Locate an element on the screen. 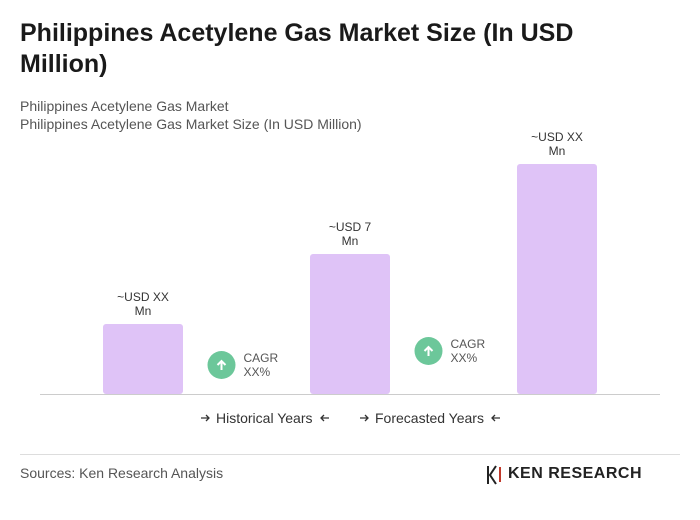 The width and height of the screenshot is (700, 520). subtitle: Philippines Acetylene Gas Market is located at coordinates (124, 106).